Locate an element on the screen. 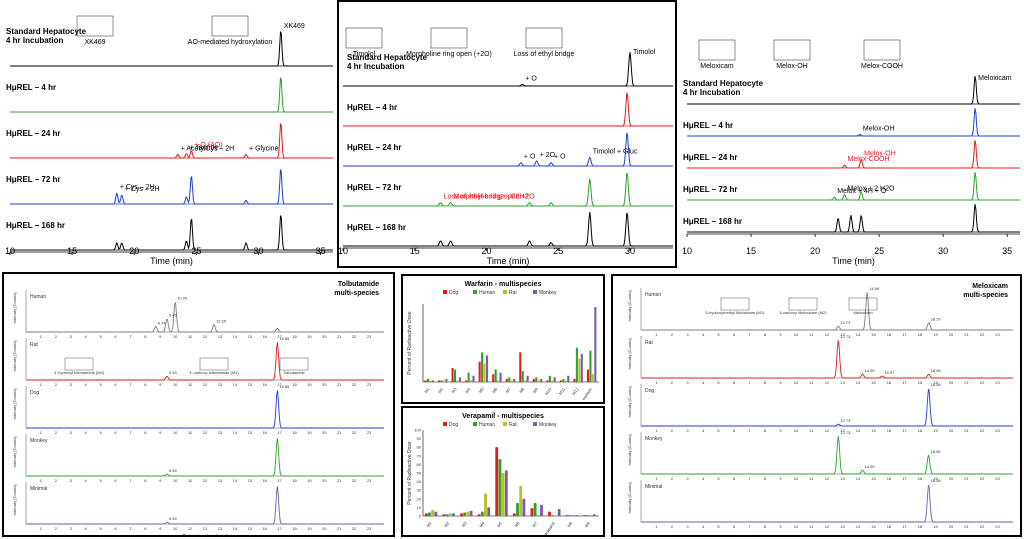 This screenshot has width=1024, height=539. series-label: Monkey is located at coordinates (654, 439).